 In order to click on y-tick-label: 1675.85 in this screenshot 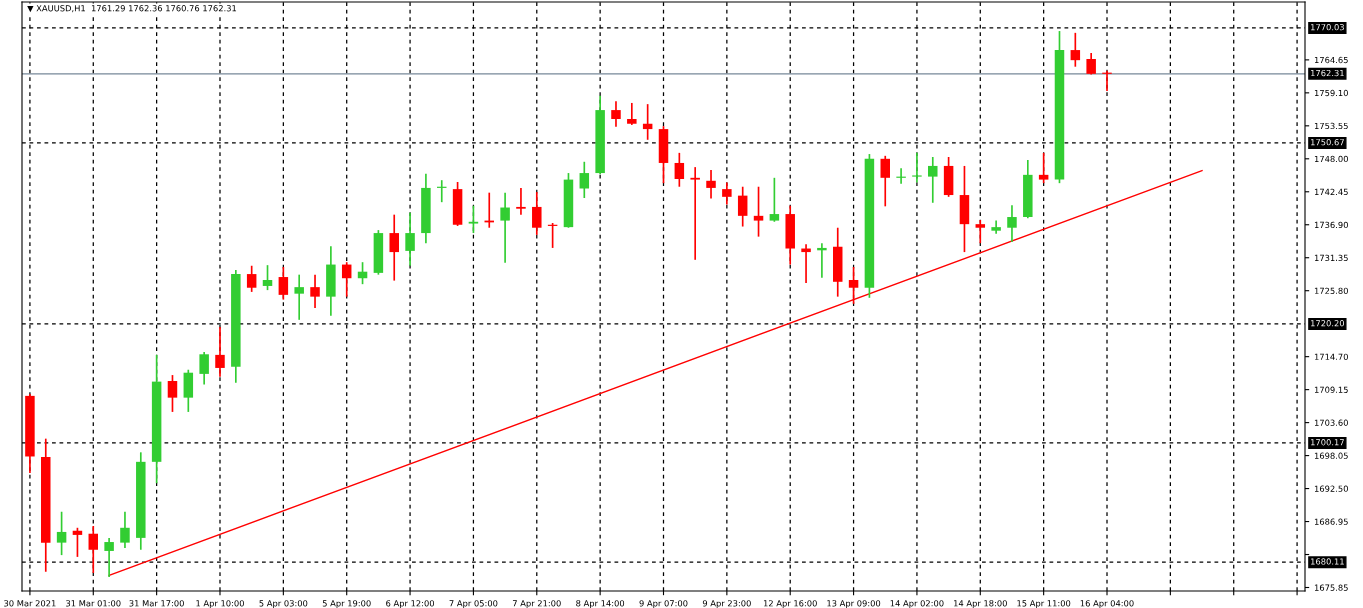, I will do `click(1331, 587)`.